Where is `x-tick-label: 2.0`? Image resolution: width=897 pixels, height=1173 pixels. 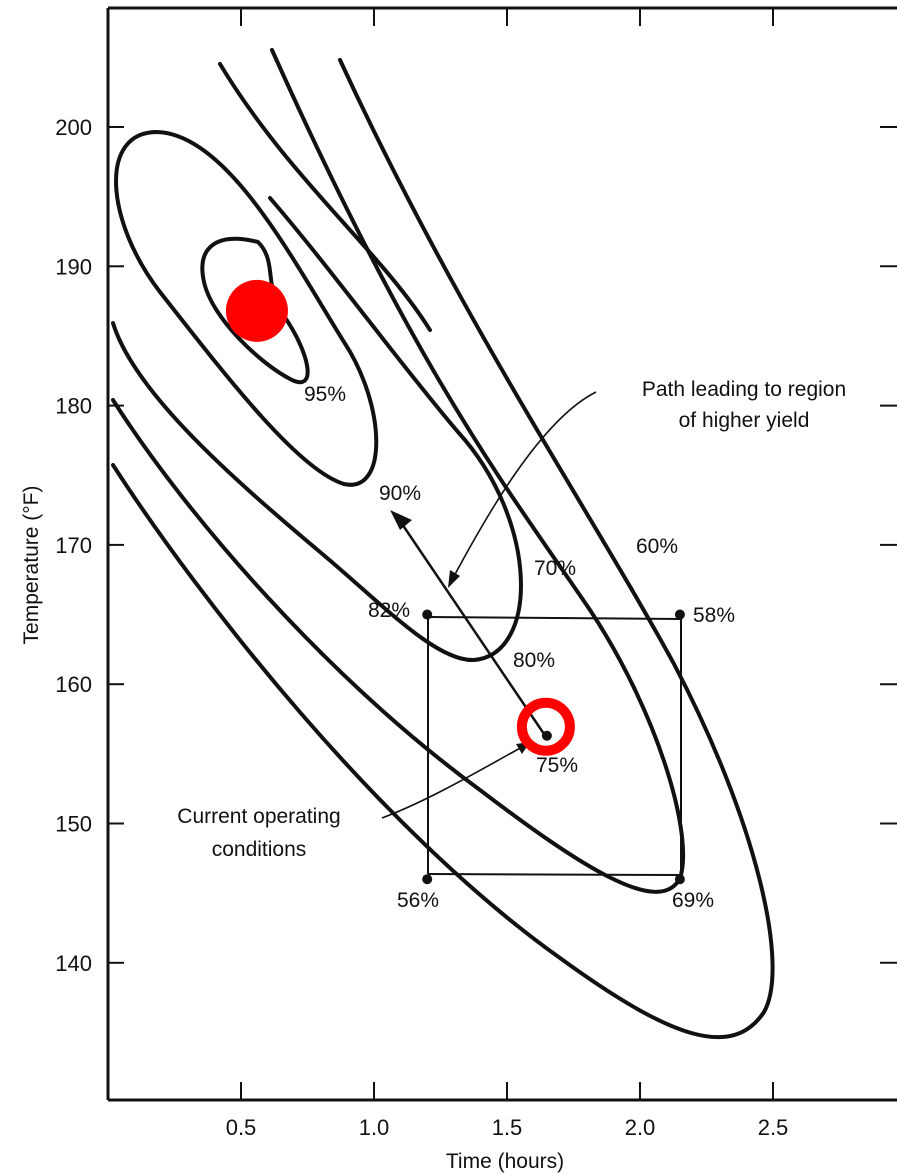
x-tick-label: 2.0 is located at coordinates (640, 1127).